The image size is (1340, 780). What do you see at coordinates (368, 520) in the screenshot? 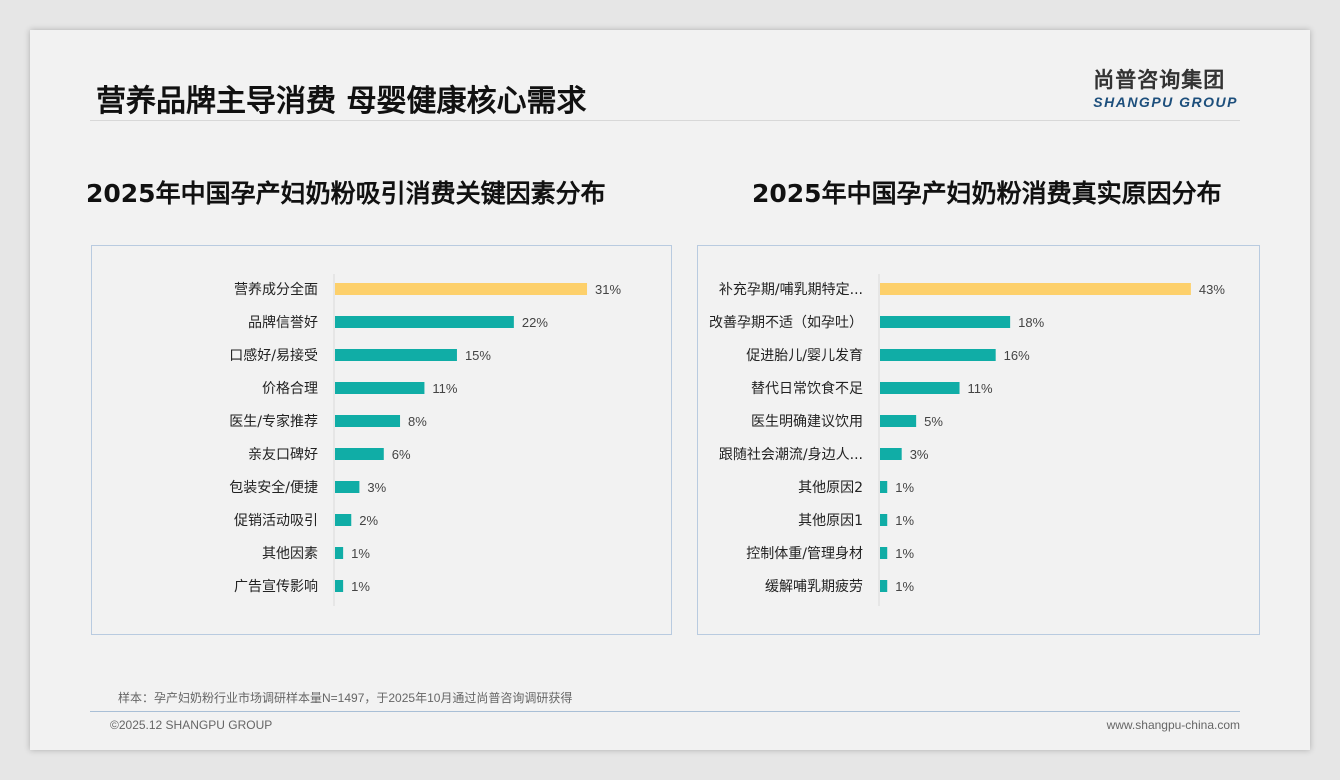
I see `value-label: 2%` at bounding box center [368, 520].